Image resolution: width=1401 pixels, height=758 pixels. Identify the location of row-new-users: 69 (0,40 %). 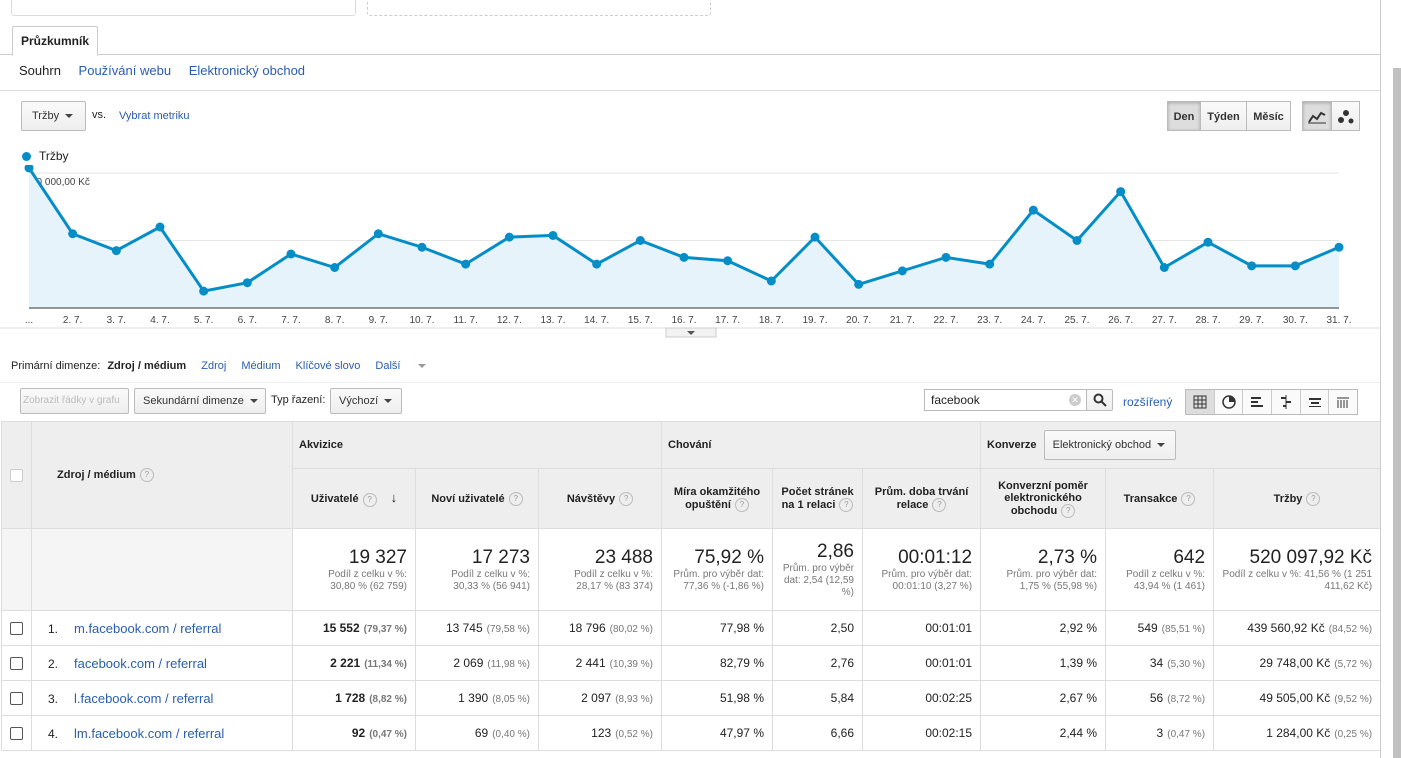
(477, 733).